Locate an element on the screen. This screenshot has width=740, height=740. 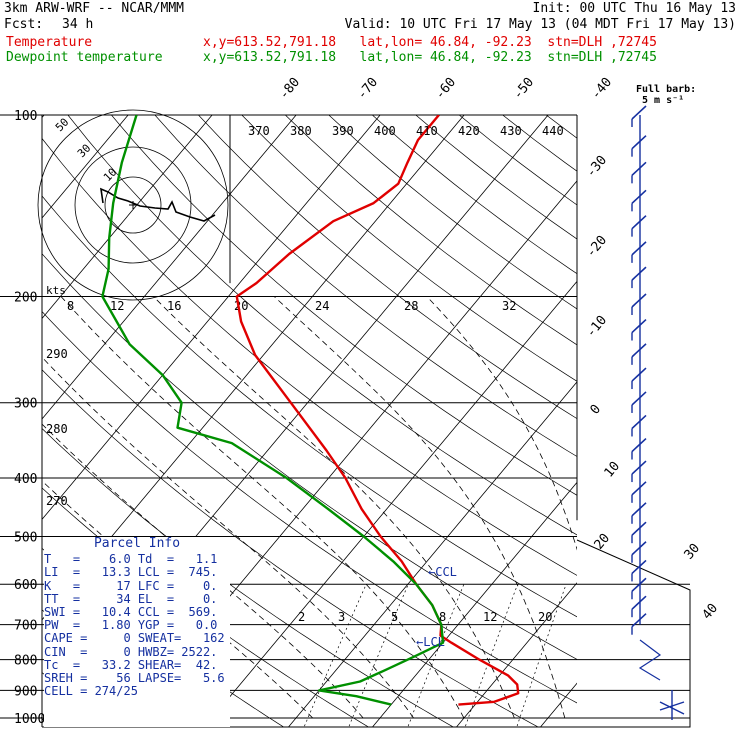
parcel-row-sreh: SREH = 56 LAPSE= 5.6 is located at coordinates (134, 677).